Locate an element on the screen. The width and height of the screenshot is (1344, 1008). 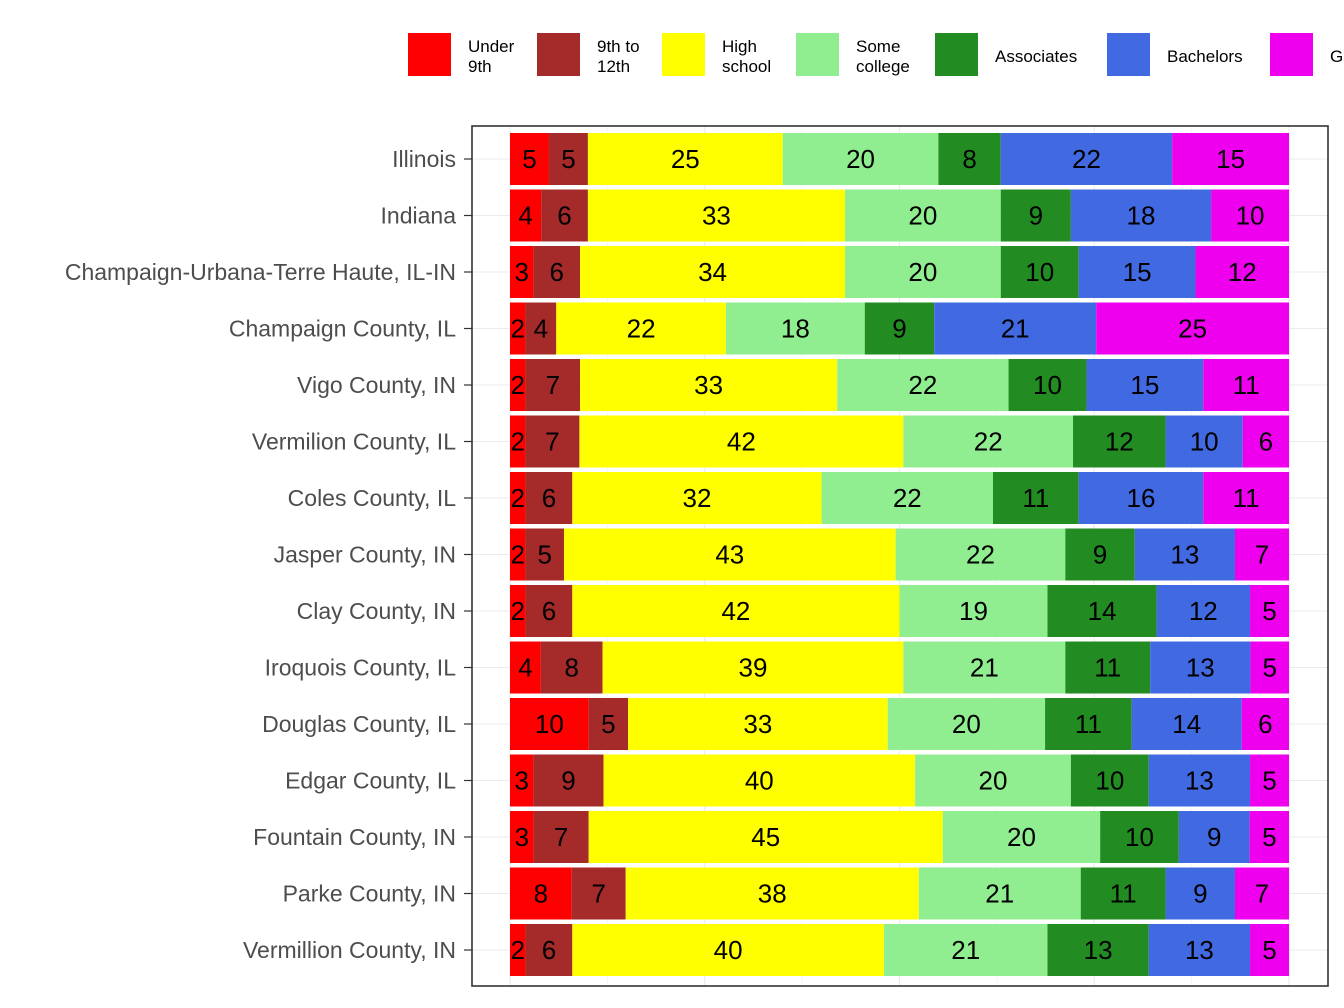
bar-row: 3 7 45 20 10 9 5 is located at coordinates (899, 837).